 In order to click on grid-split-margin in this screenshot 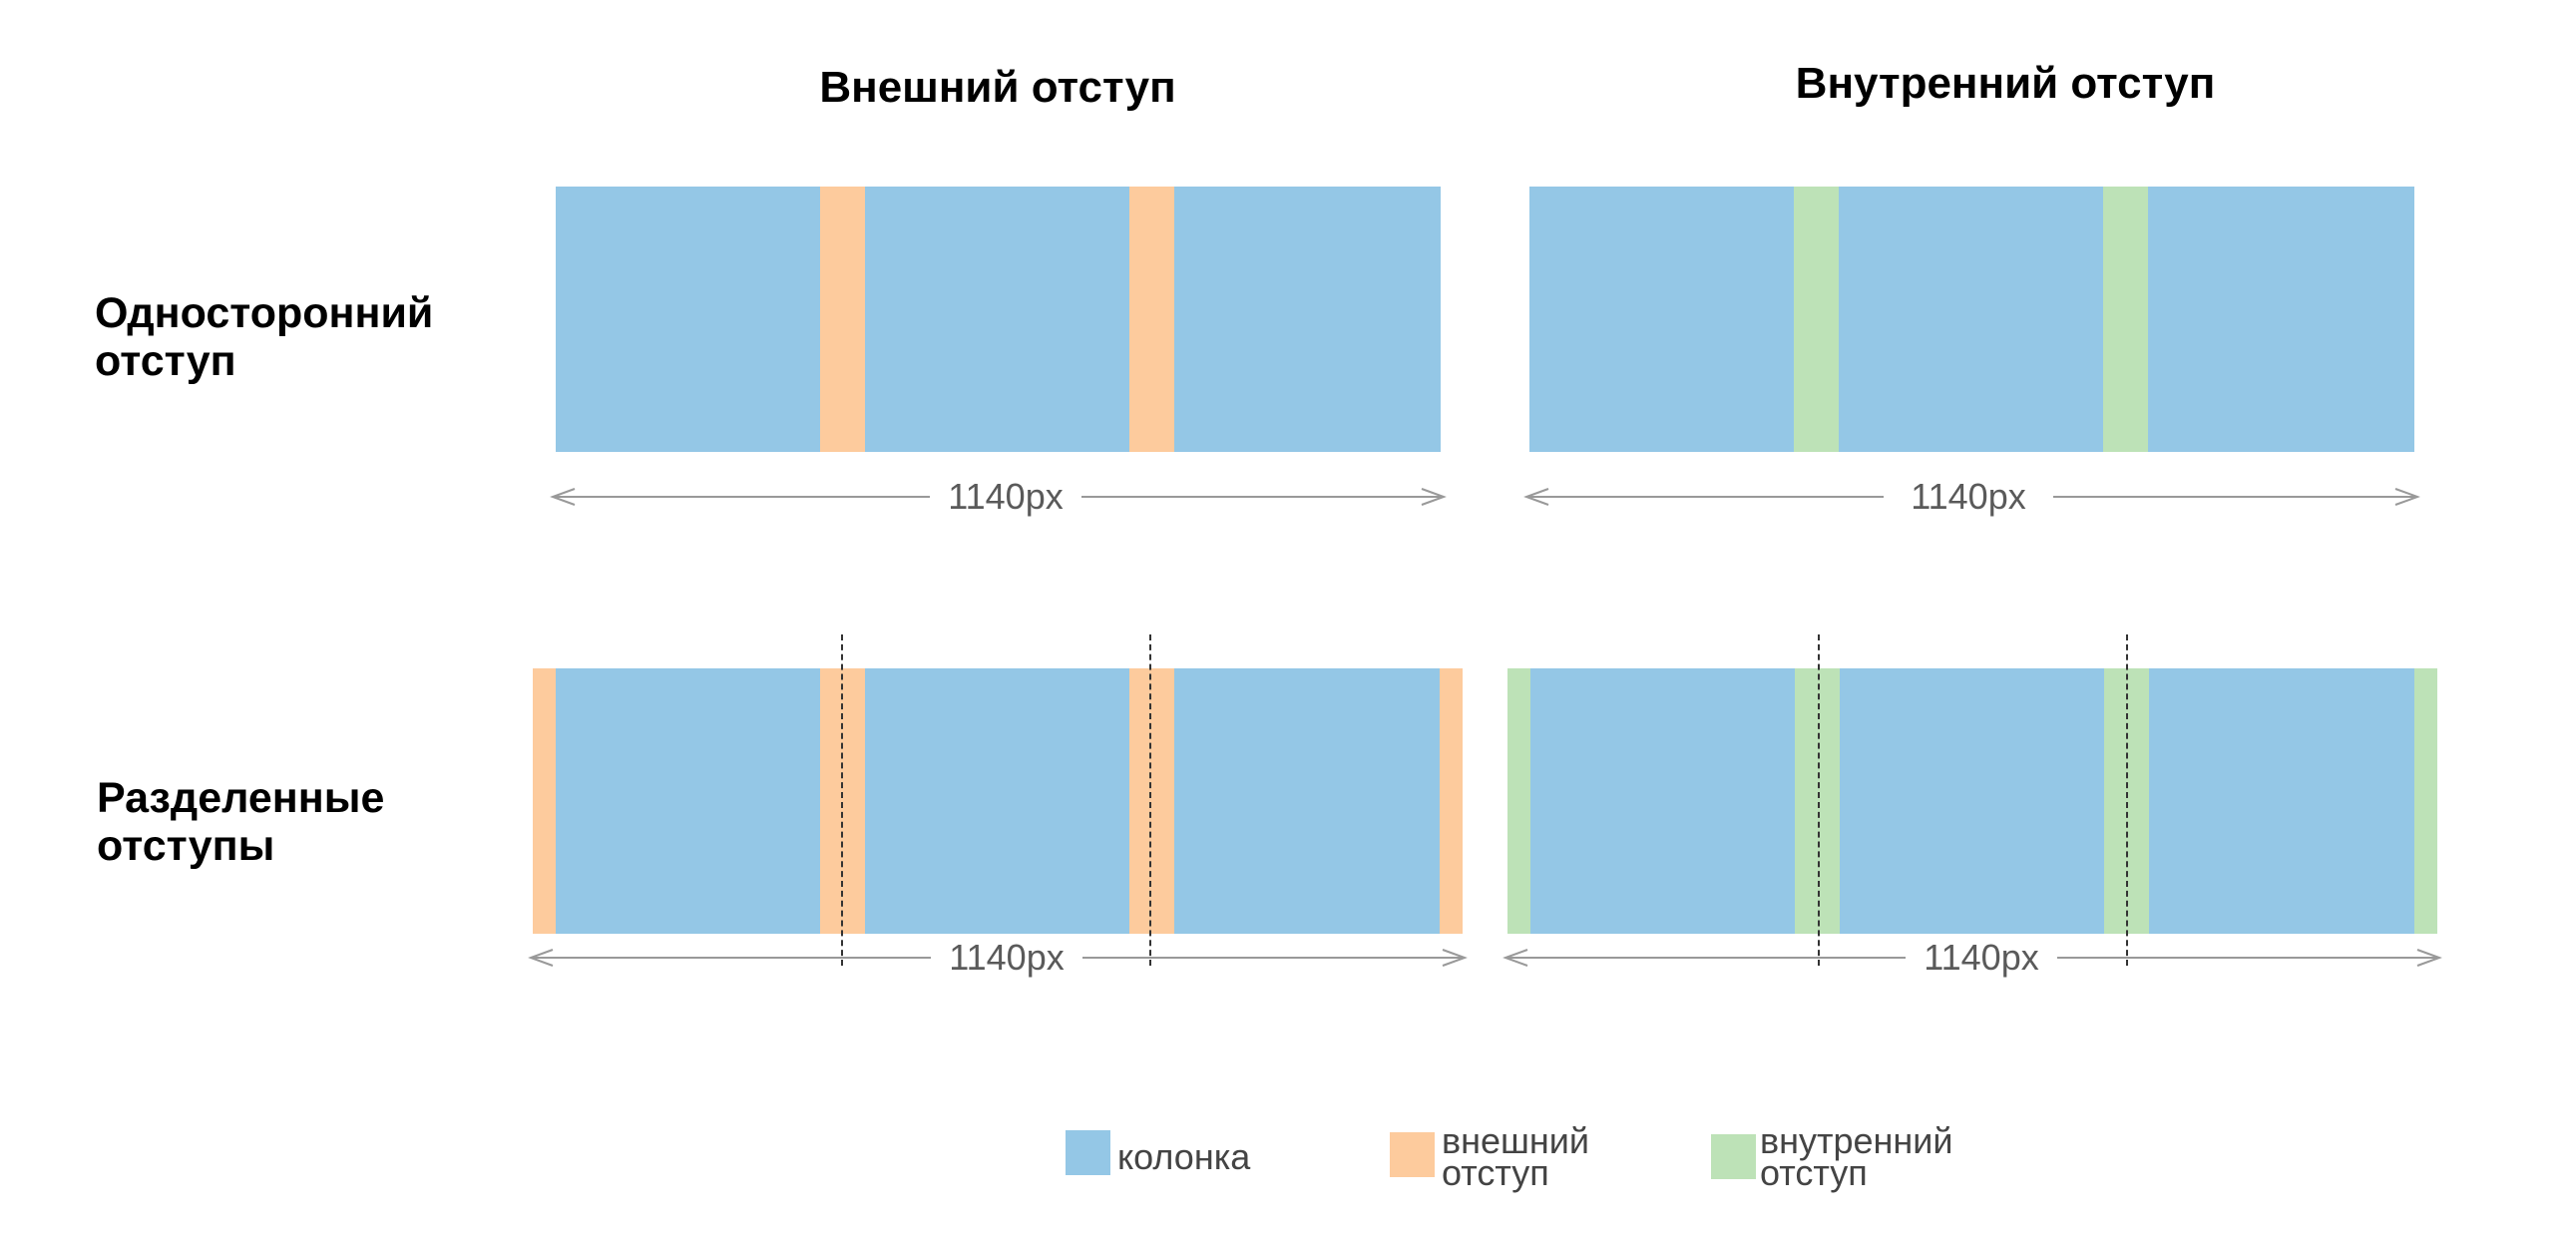, I will do `click(998, 801)`.